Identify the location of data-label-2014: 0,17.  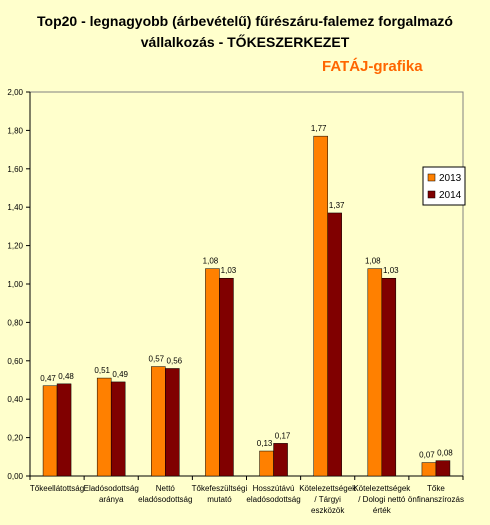
(283, 435).